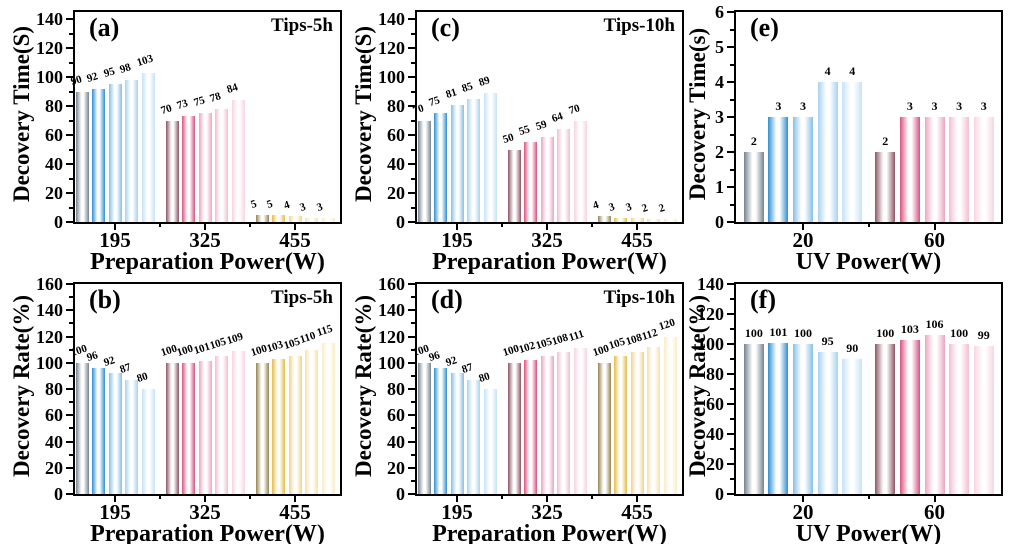  Describe the element at coordinates (105, 299) in the screenshot. I see `panel-letter: (b)` at that location.